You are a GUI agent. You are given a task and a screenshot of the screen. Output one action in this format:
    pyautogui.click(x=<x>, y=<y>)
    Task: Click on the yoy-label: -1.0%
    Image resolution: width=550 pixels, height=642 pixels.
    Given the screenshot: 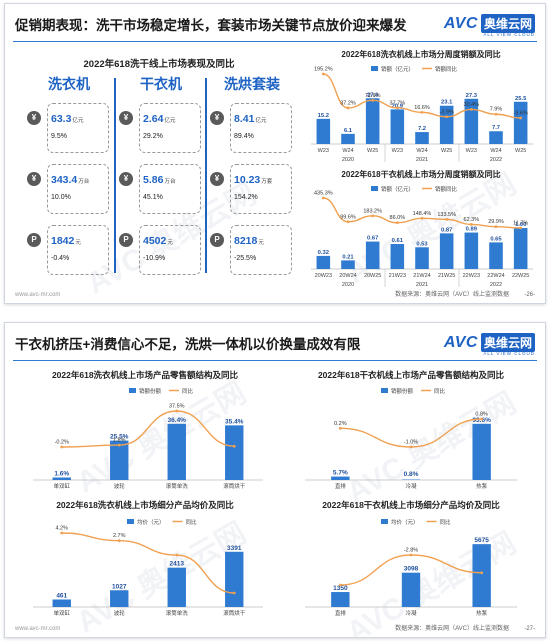 What is the action you would take?
    pyautogui.click(x=411, y=443)
    